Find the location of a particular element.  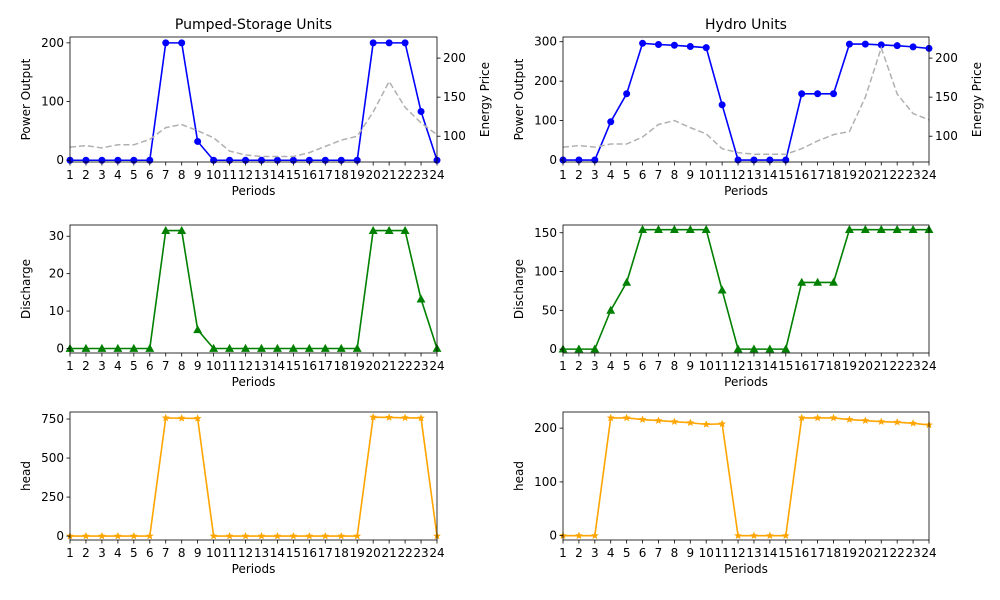

x-tick-label-ps-power-4: 5 is located at coordinates (134, 175).